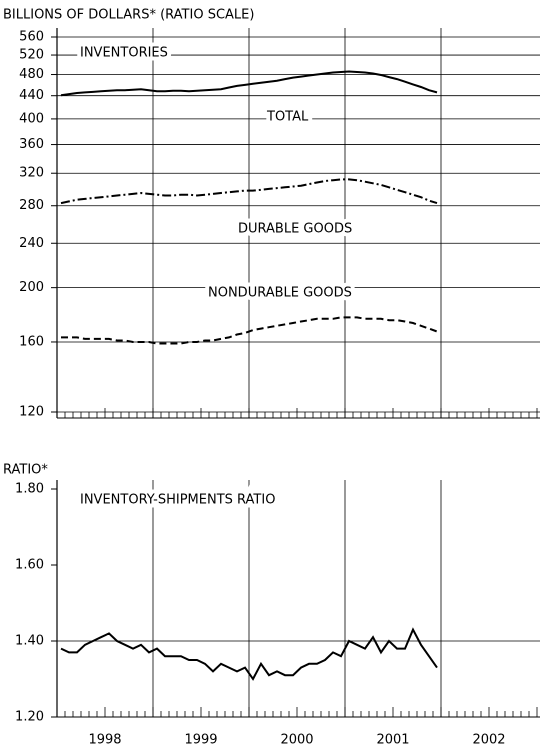 The width and height of the screenshot is (540, 750). What do you see at coordinates (392, 740) in the screenshot?
I see `x-tick-label: 2001` at bounding box center [392, 740].